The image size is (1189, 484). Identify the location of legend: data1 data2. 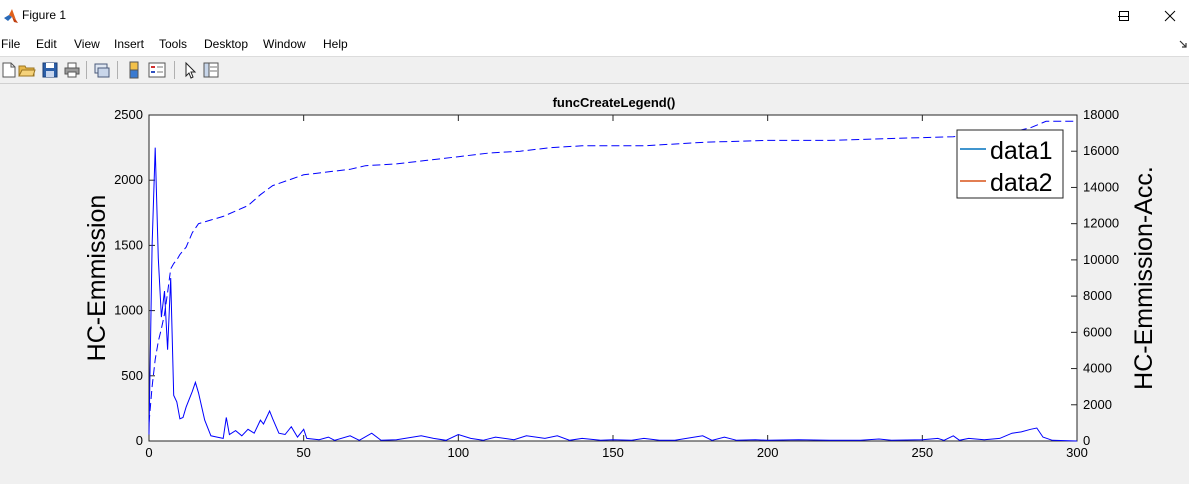
(1010, 164).